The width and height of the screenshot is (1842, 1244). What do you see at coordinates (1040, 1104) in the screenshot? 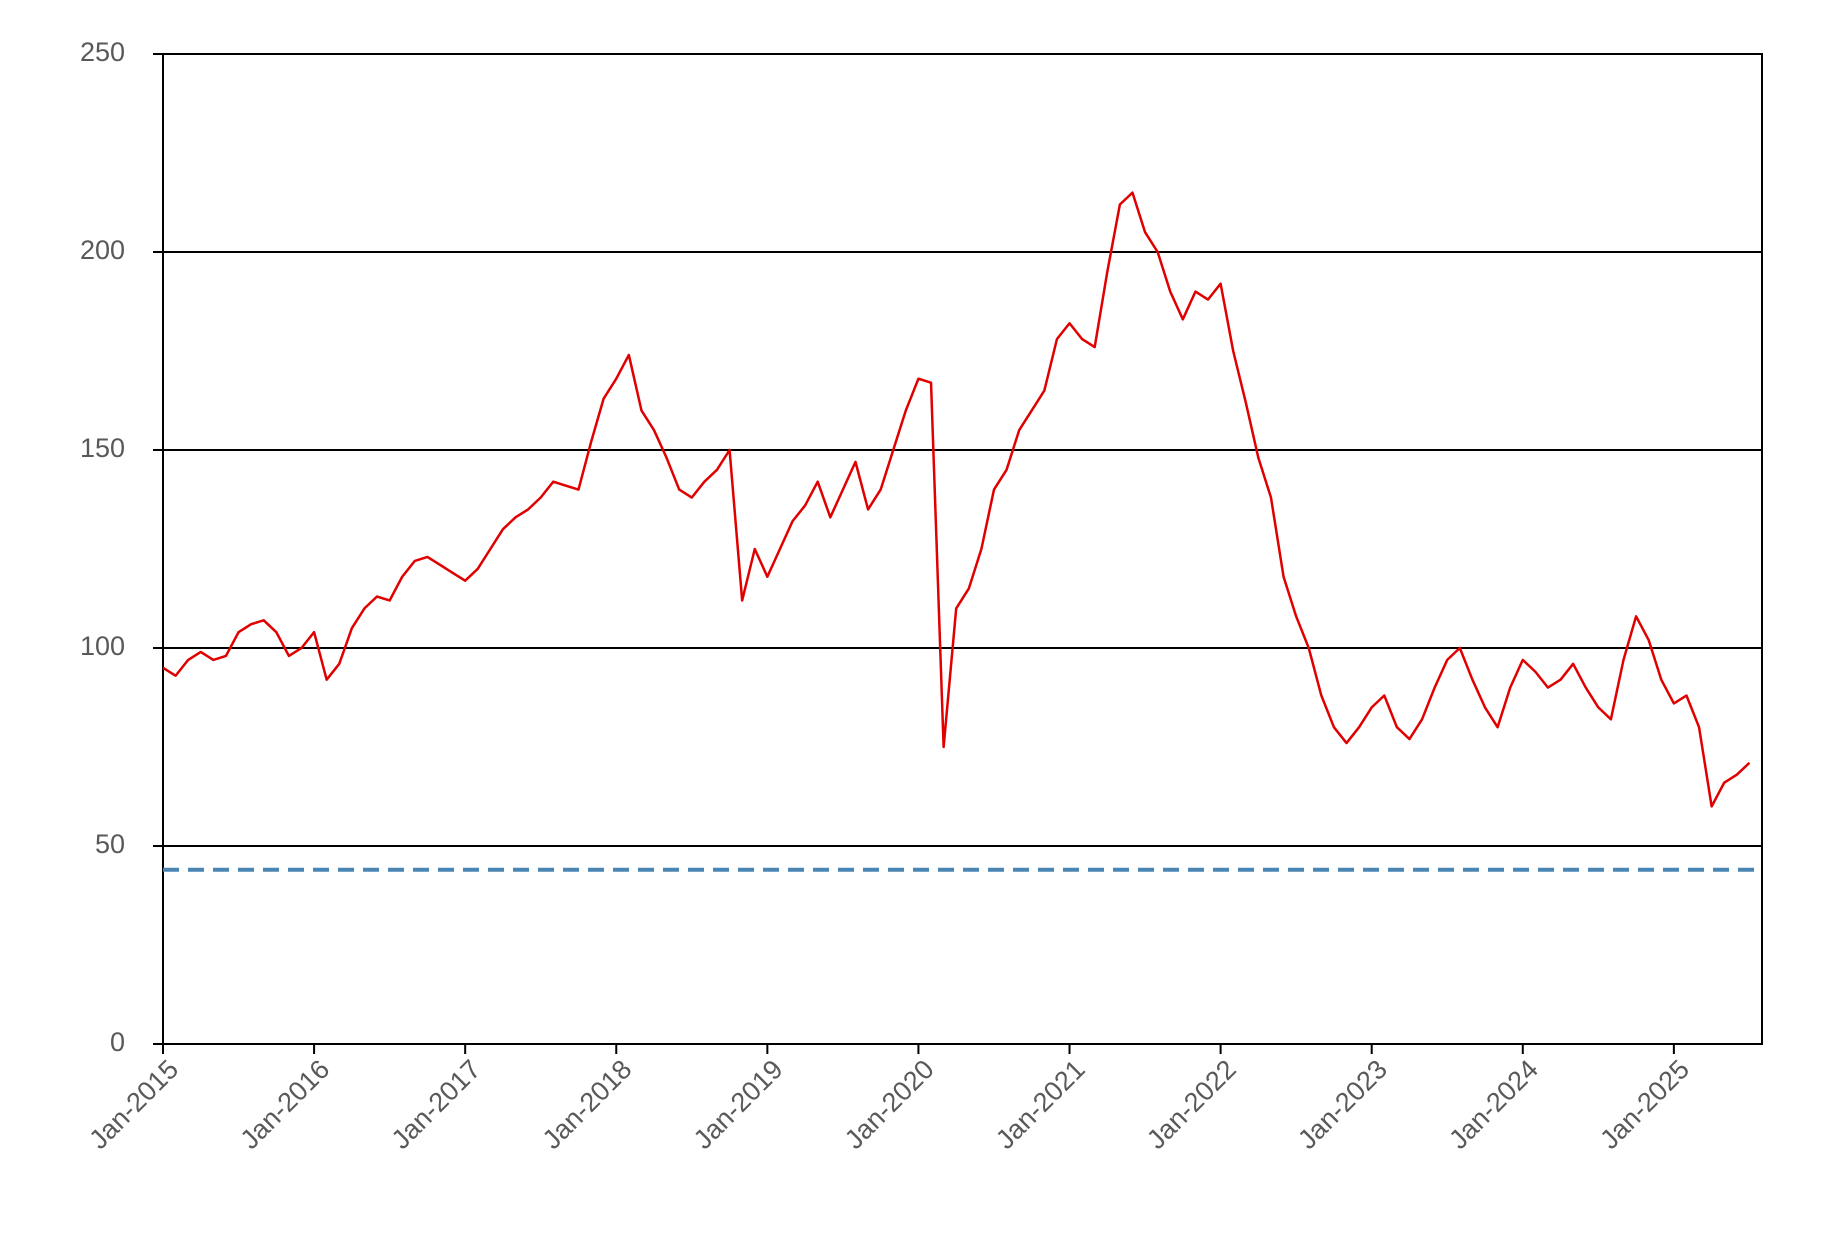
I see `x-tick-label: Jan-2021` at bounding box center [1040, 1104].